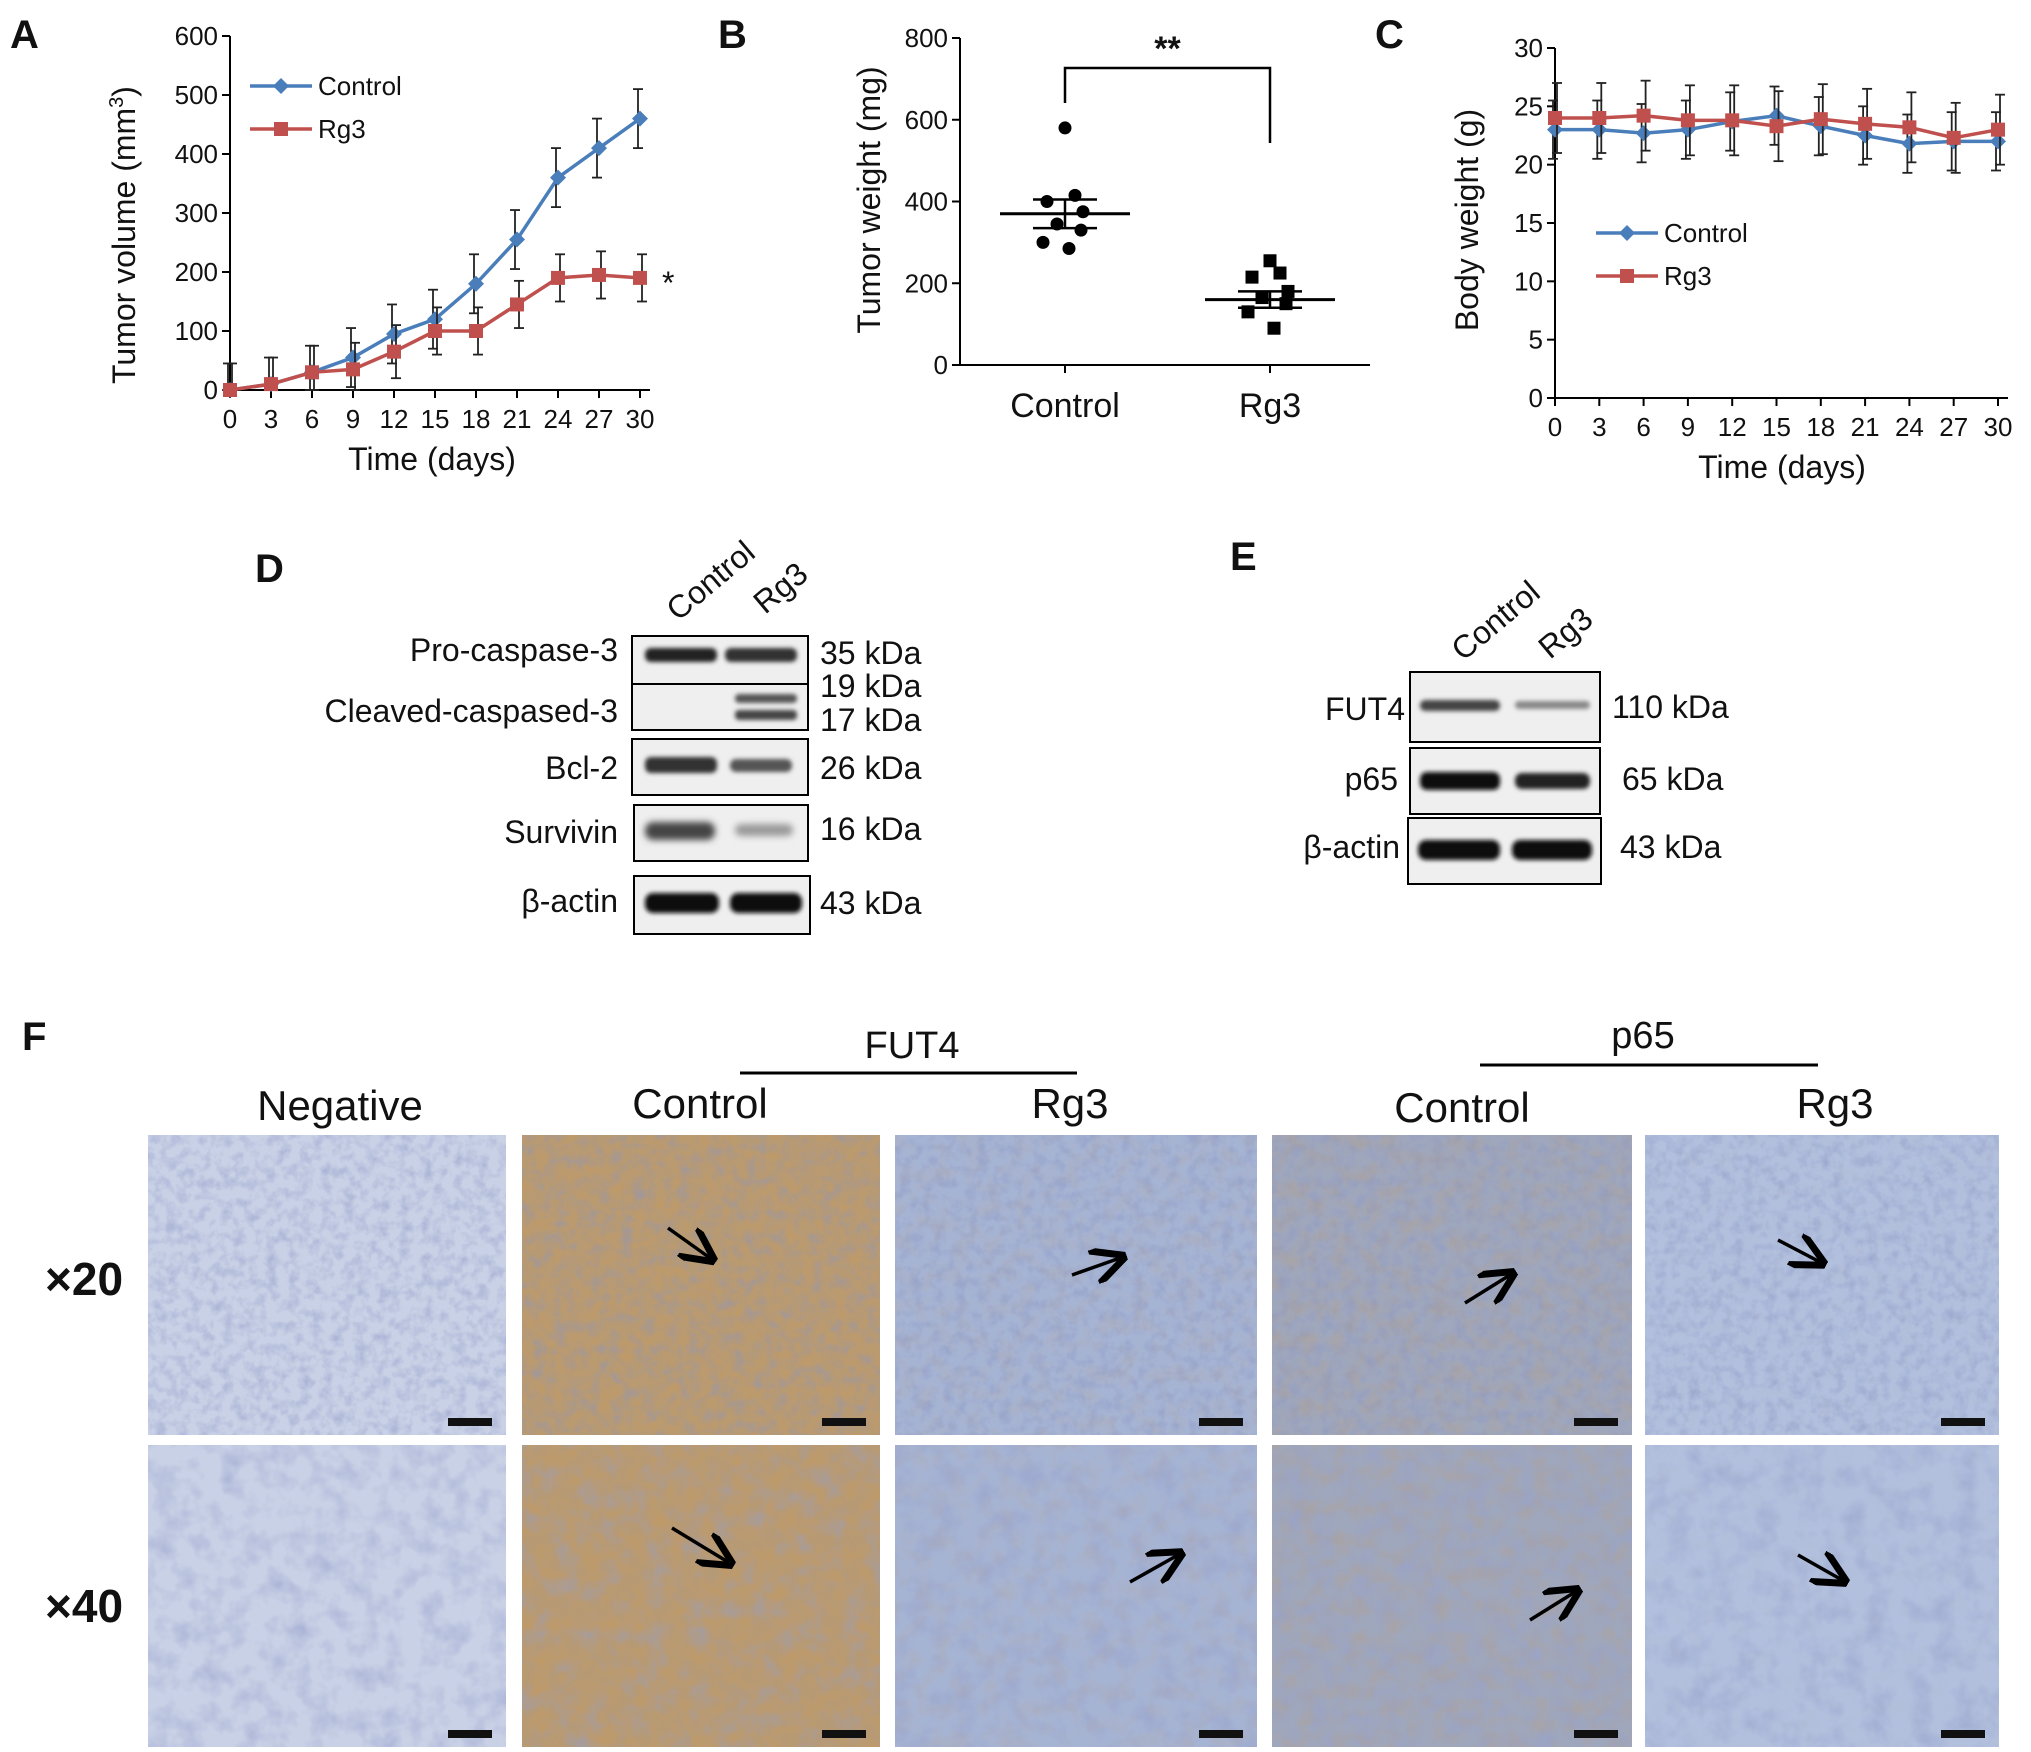  Describe the element at coordinates (721, 833) in the screenshot. I see `blot-d-strip-survivin` at that location.